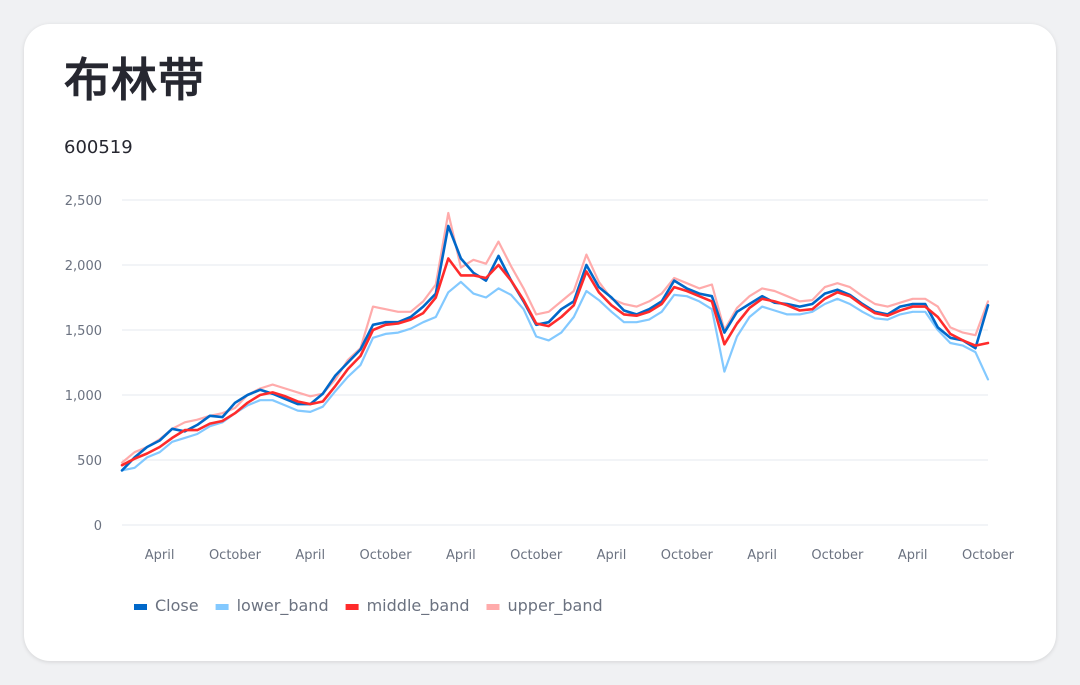 This screenshot has width=1080, height=685. I want to click on page-title: 布林带, so click(134, 80).